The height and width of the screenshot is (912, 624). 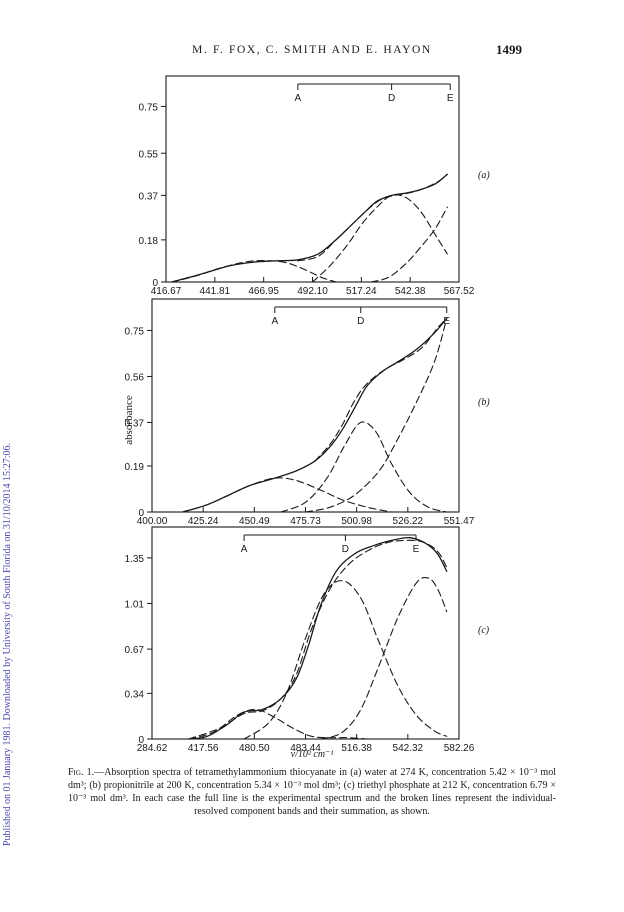 I want to click on x-tick-label: 441.81, so click(x=215, y=291).